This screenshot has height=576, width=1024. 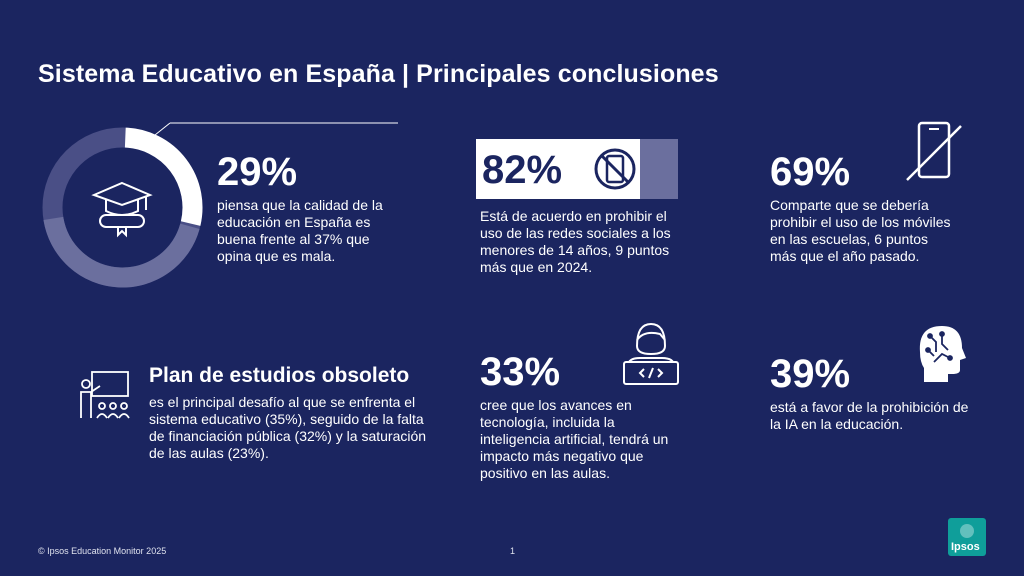 I want to click on plan-heading: Plan de estudios obsoleto, so click(x=279, y=375).